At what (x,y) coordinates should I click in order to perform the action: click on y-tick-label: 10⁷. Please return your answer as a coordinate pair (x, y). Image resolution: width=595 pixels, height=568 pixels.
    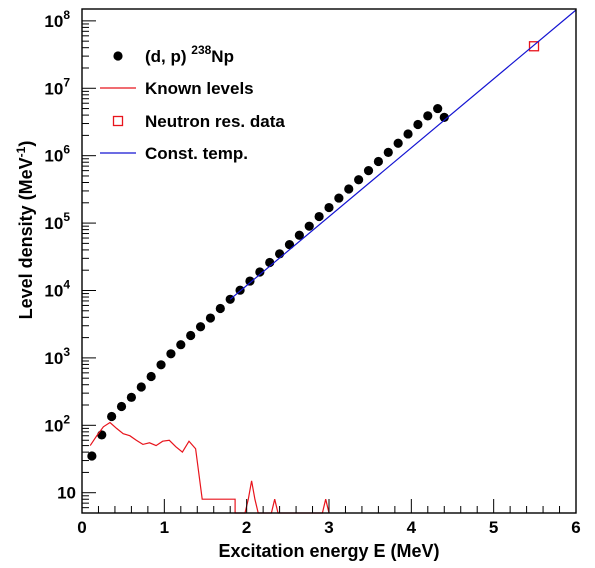
    Looking at the image, I should click on (57, 86).